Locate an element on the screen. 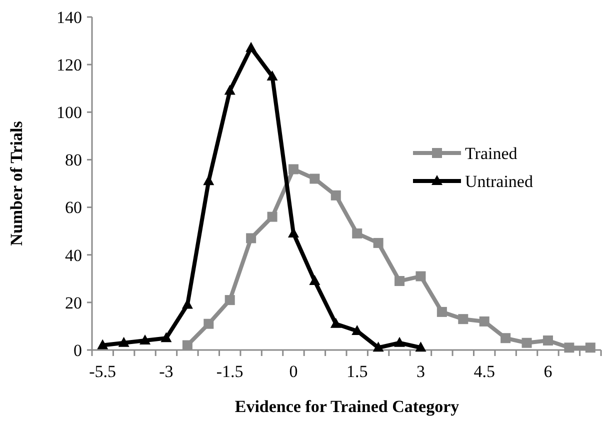  y-tick-label: 120 is located at coordinates (69, 65).